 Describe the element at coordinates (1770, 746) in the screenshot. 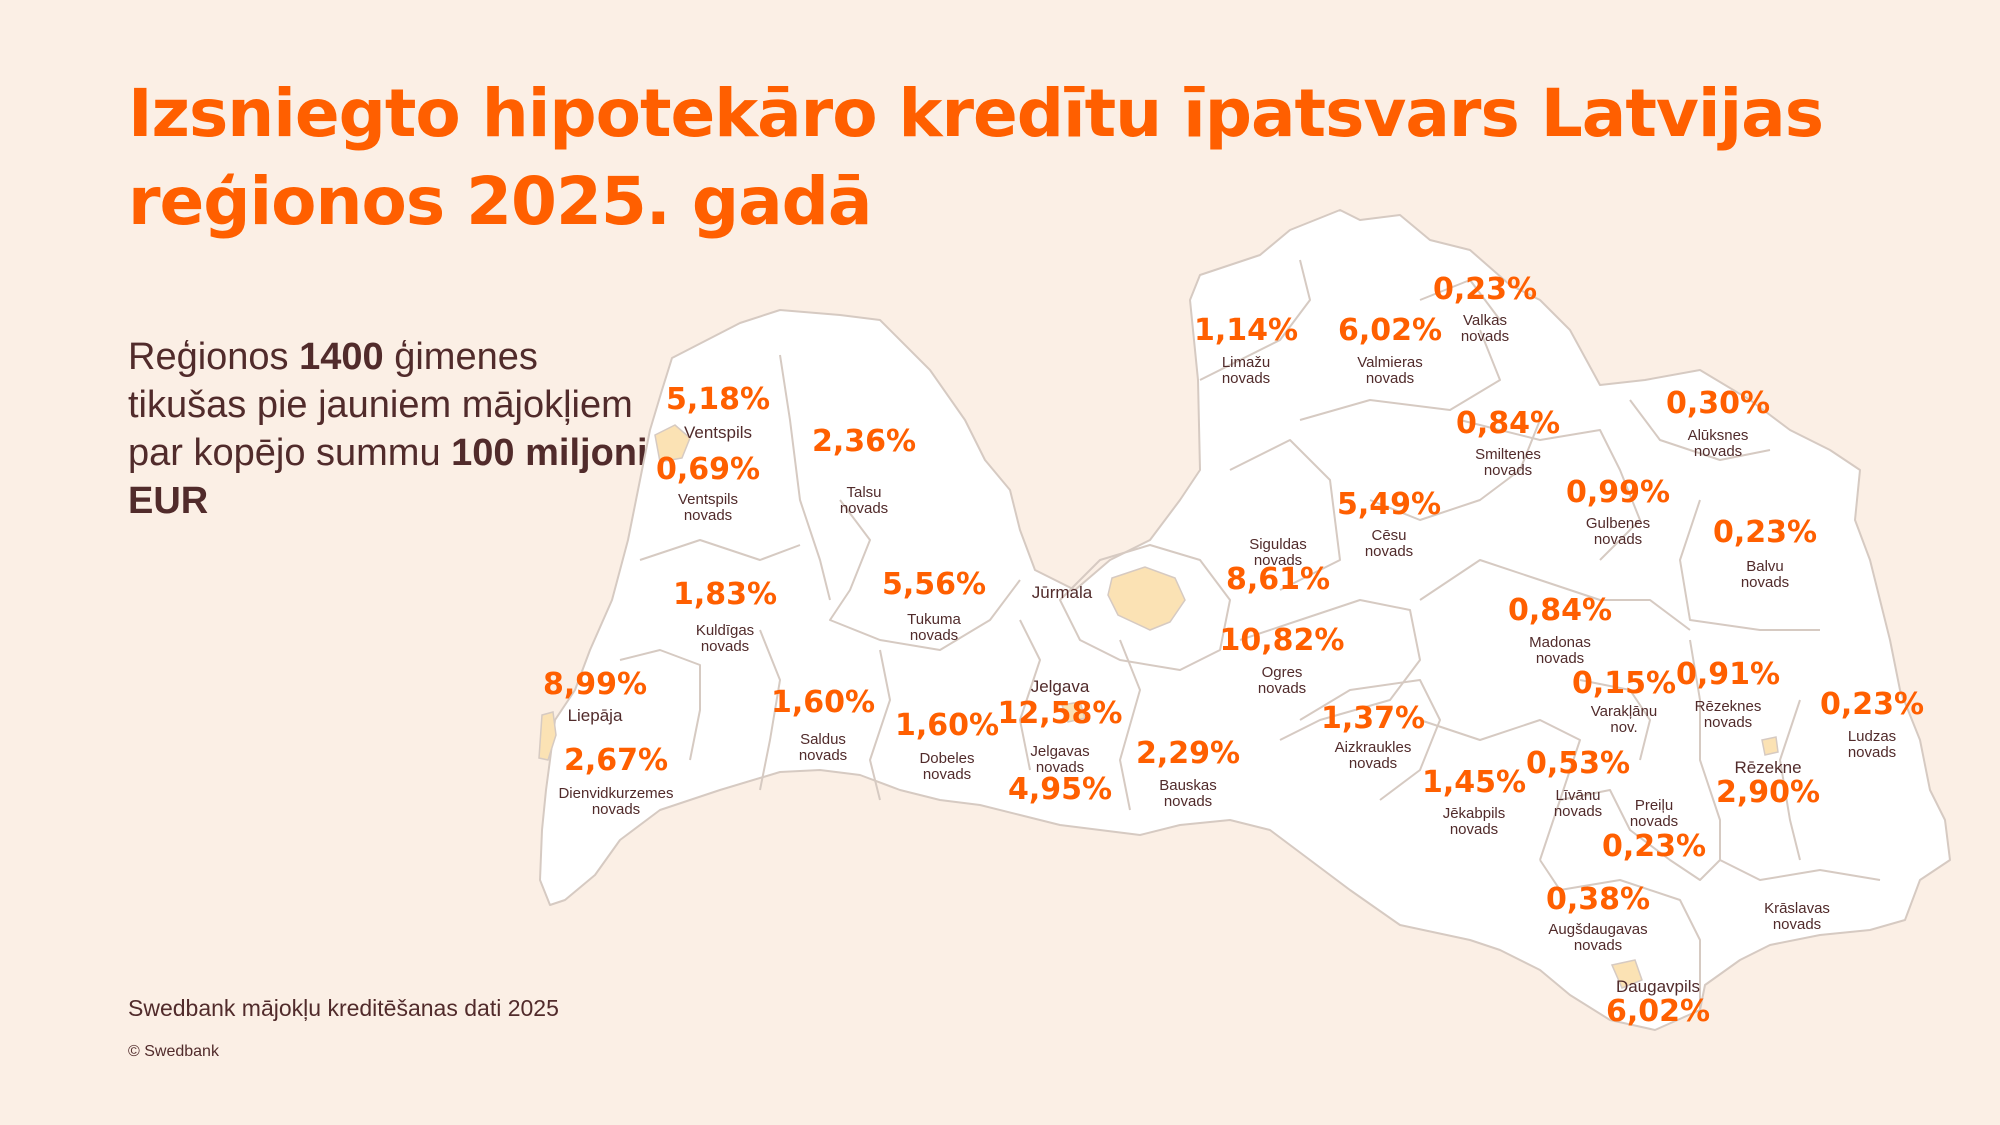

I see `rezekne-area` at that location.